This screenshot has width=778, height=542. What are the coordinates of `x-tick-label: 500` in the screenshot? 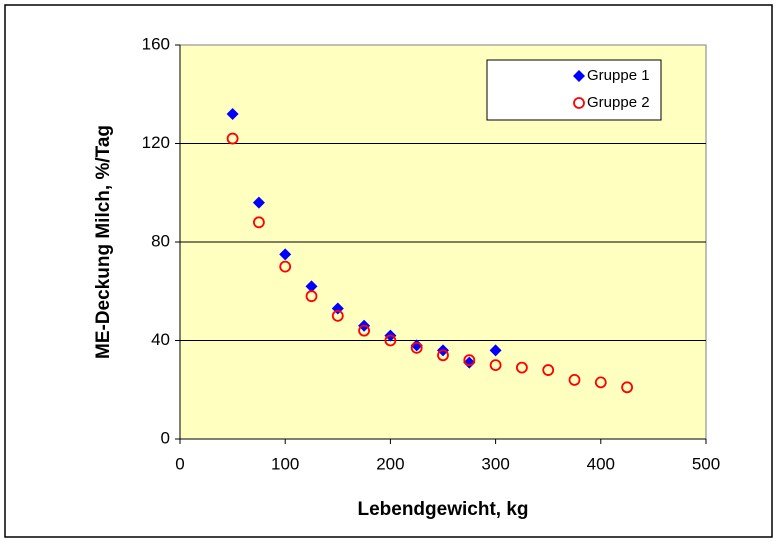 It's located at (706, 463).